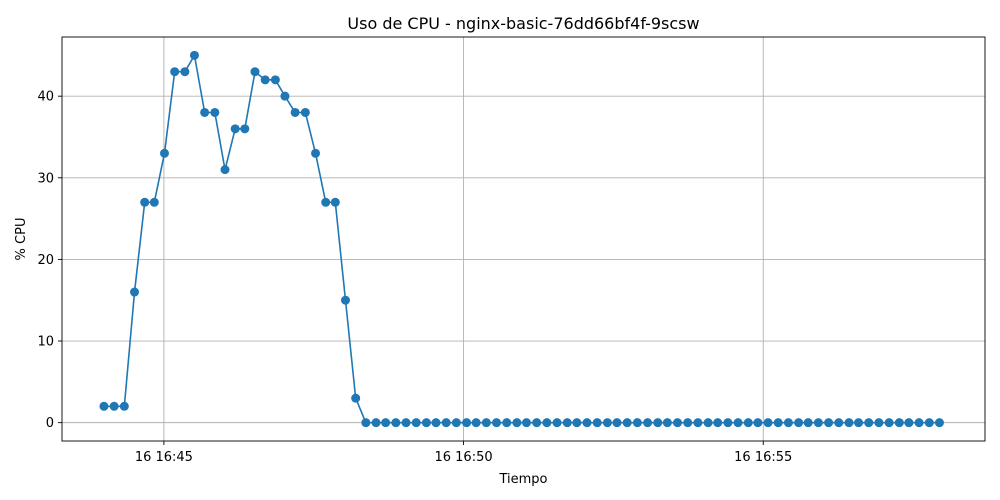 This screenshot has width=1000, height=500. I want to click on x-tick-label: 16 16:55, so click(763, 457).